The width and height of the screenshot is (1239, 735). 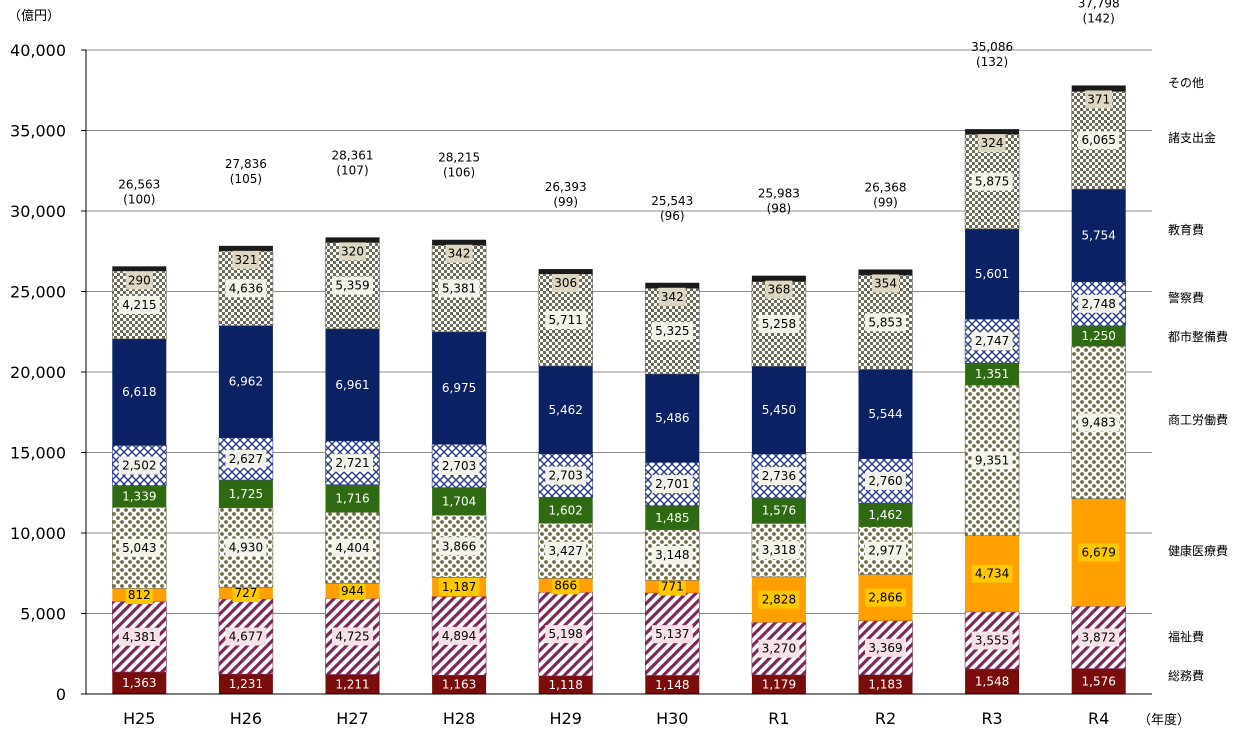 What do you see at coordinates (352, 251) in the screenshot?
I see `segment-label: 320` at bounding box center [352, 251].